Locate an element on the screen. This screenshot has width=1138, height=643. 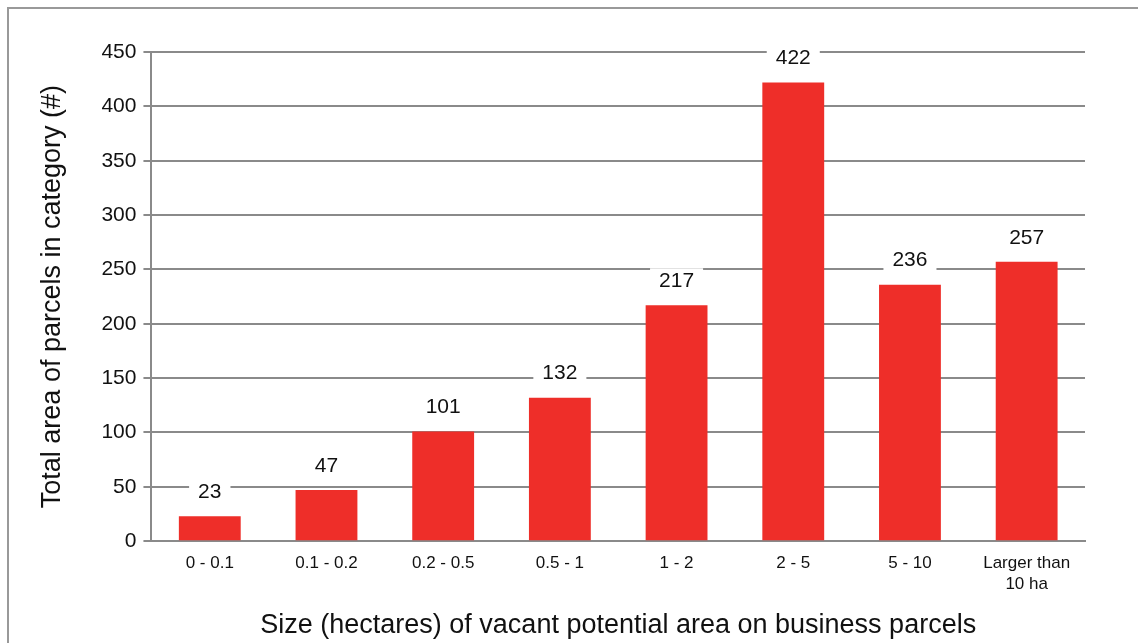
y-tick-label: 250 is located at coordinates (119, 268).